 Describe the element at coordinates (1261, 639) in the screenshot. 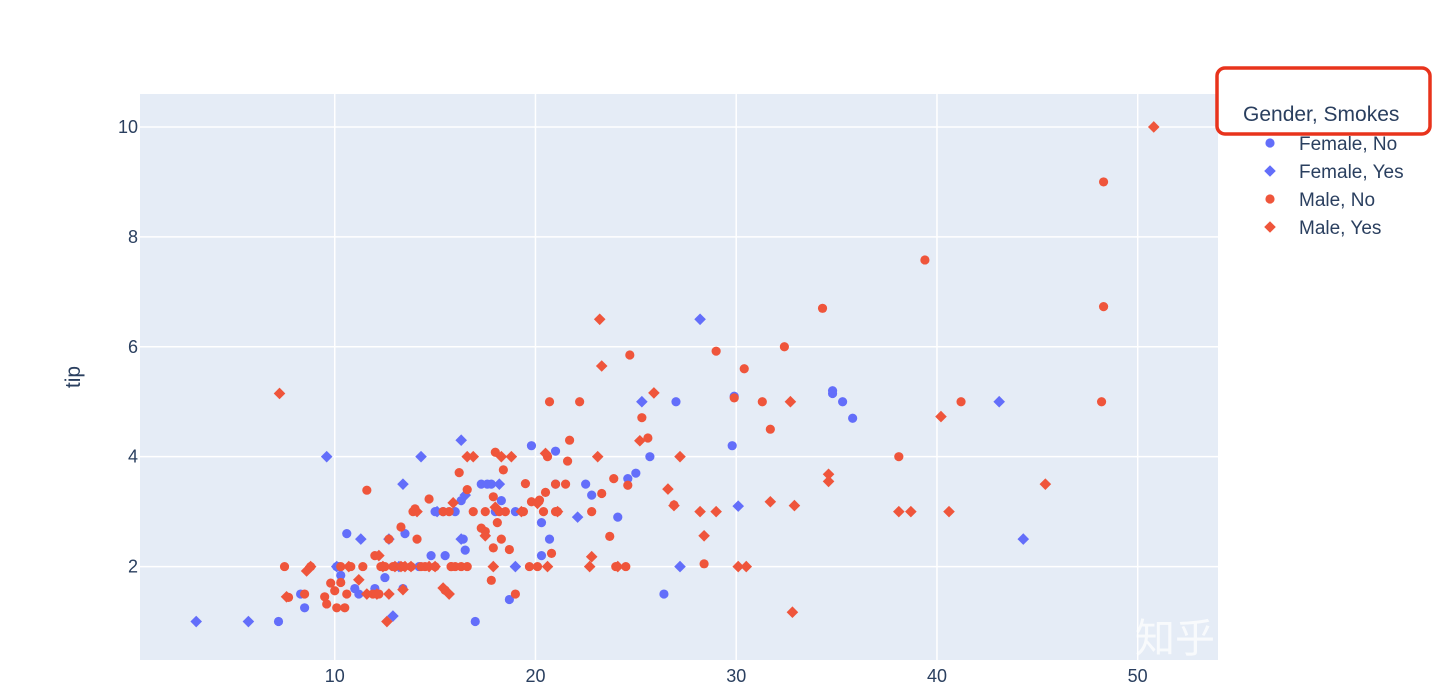

I see `watermark: 知乎 @皮大大` at that location.